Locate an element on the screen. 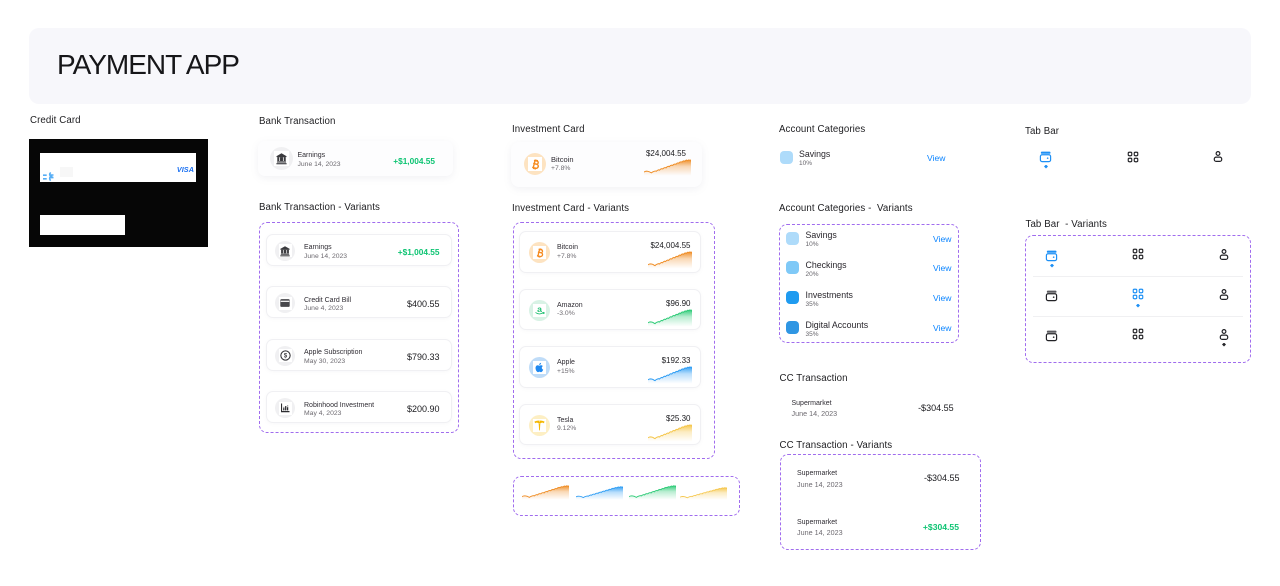 This screenshot has height=586, width=1280. svg-text: a is located at coordinates (539, 309).